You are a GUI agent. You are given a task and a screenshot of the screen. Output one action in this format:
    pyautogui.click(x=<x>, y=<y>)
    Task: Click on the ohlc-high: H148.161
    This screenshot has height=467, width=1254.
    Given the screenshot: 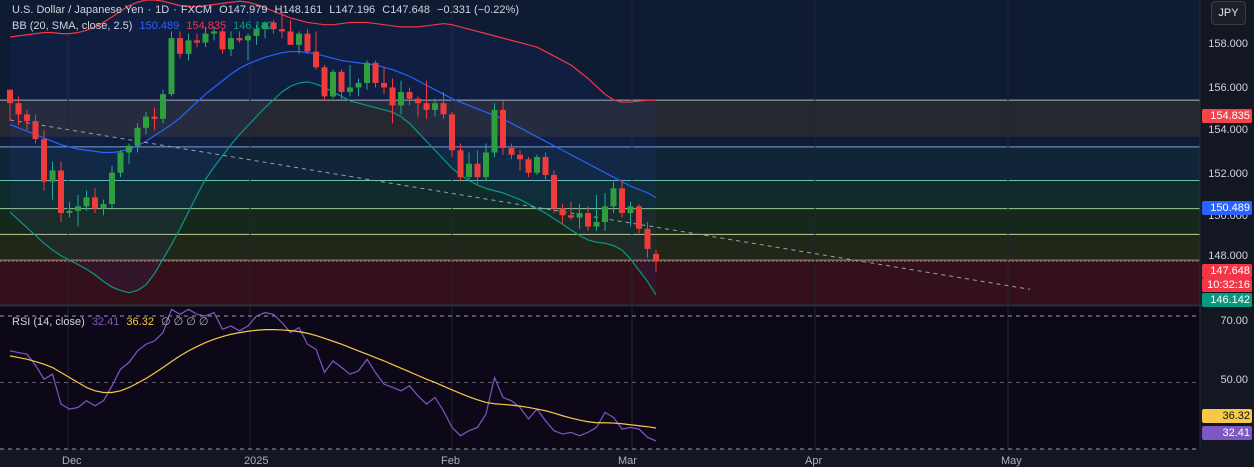 What is the action you would take?
    pyautogui.click(x=298, y=10)
    